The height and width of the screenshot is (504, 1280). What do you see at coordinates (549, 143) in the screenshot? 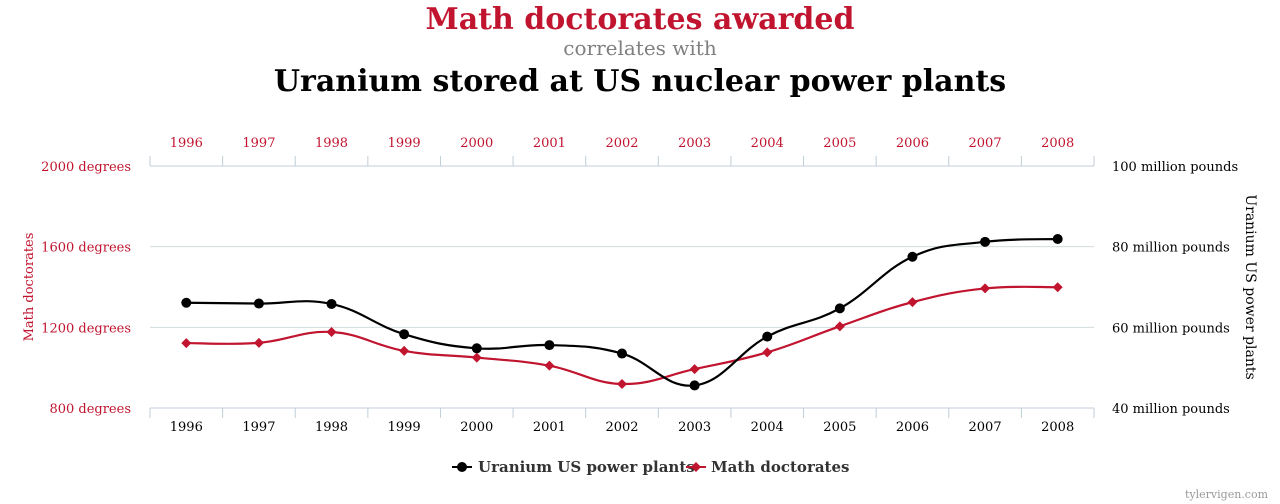
I see `x-tick-top-label: 2001` at bounding box center [549, 143].